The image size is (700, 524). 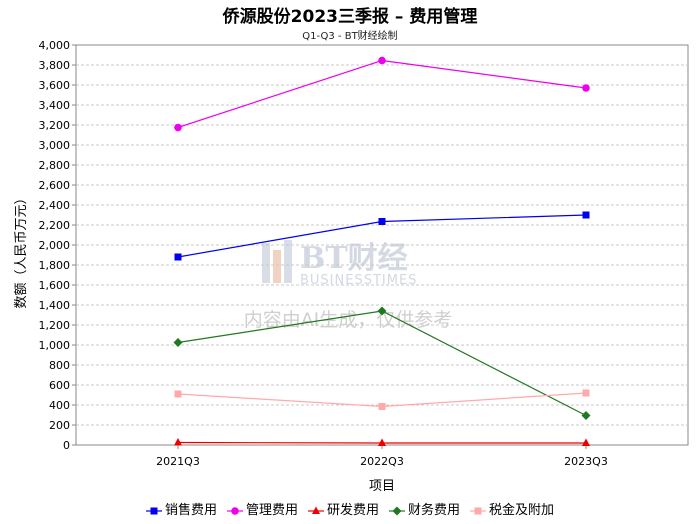 I want to click on legend-item: 销售费用, so click(x=181, y=508).